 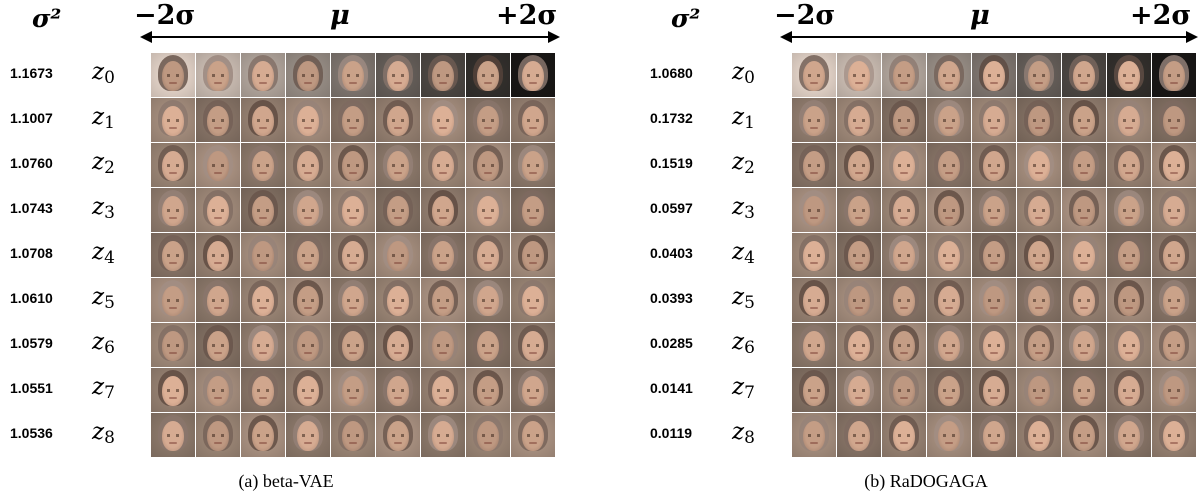 What do you see at coordinates (671, 208) in the screenshot?
I see `variance-value: 0.0597` at bounding box center [671, 208].